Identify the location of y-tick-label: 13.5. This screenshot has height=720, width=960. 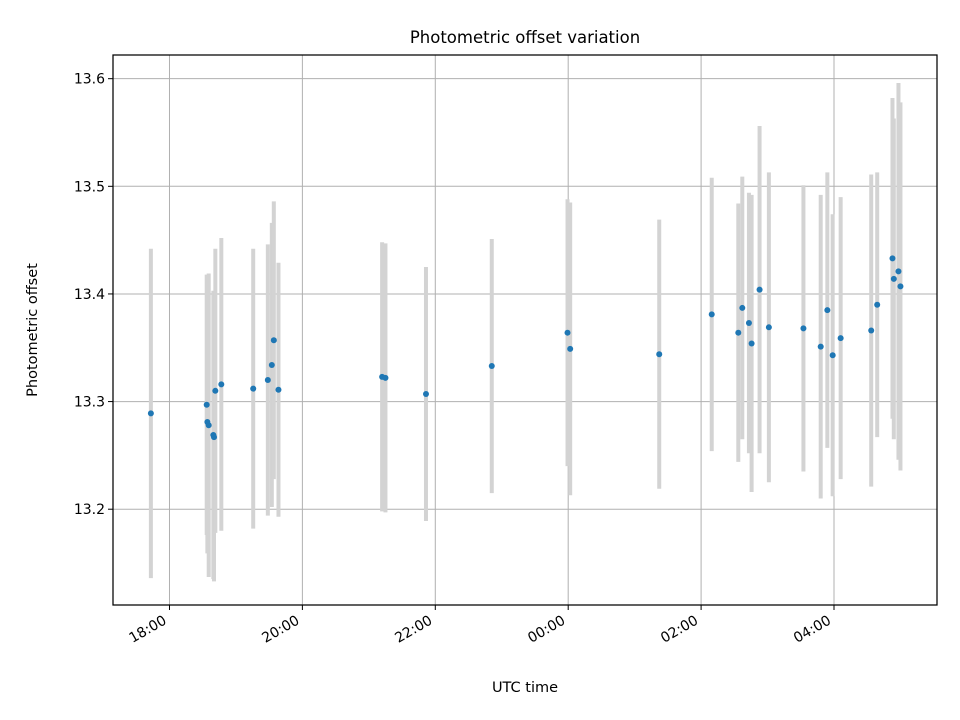
(89, 187).